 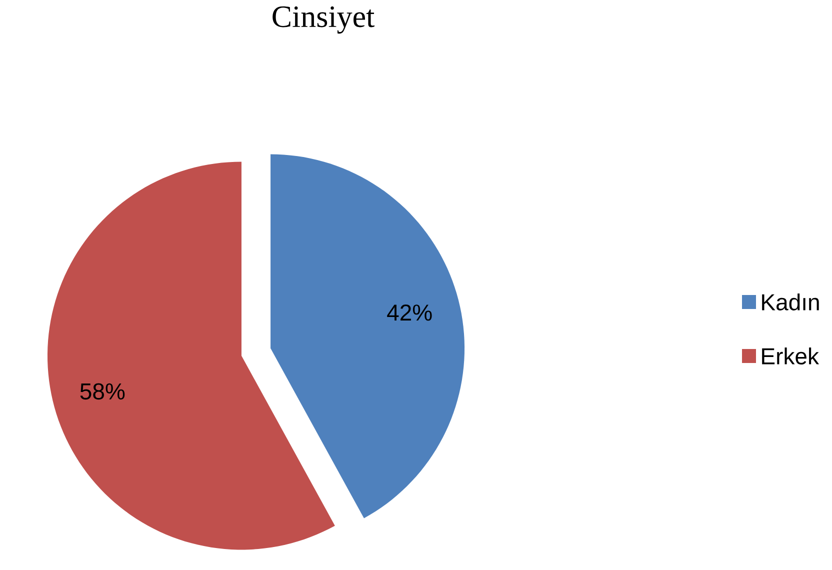 What do you see at coordinates (323, 20) in the screenshot?
I see `chart-title: Cinsiyet` at bounding box center [323, 20].